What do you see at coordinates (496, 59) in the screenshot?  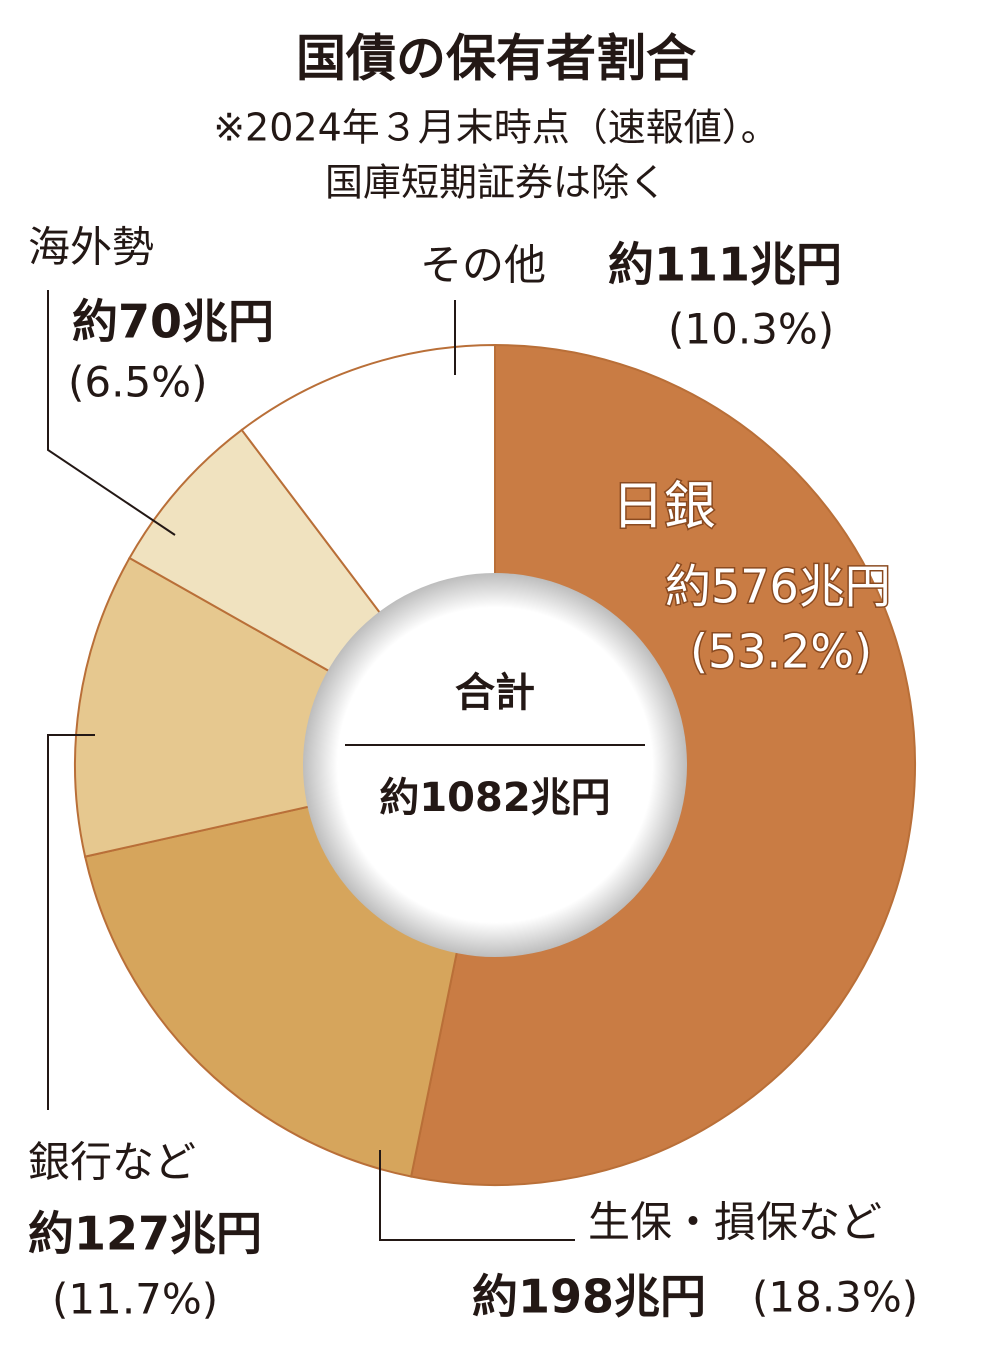 I see `chart-title: 国債の保有者割合` at bounding box center [496, 59].